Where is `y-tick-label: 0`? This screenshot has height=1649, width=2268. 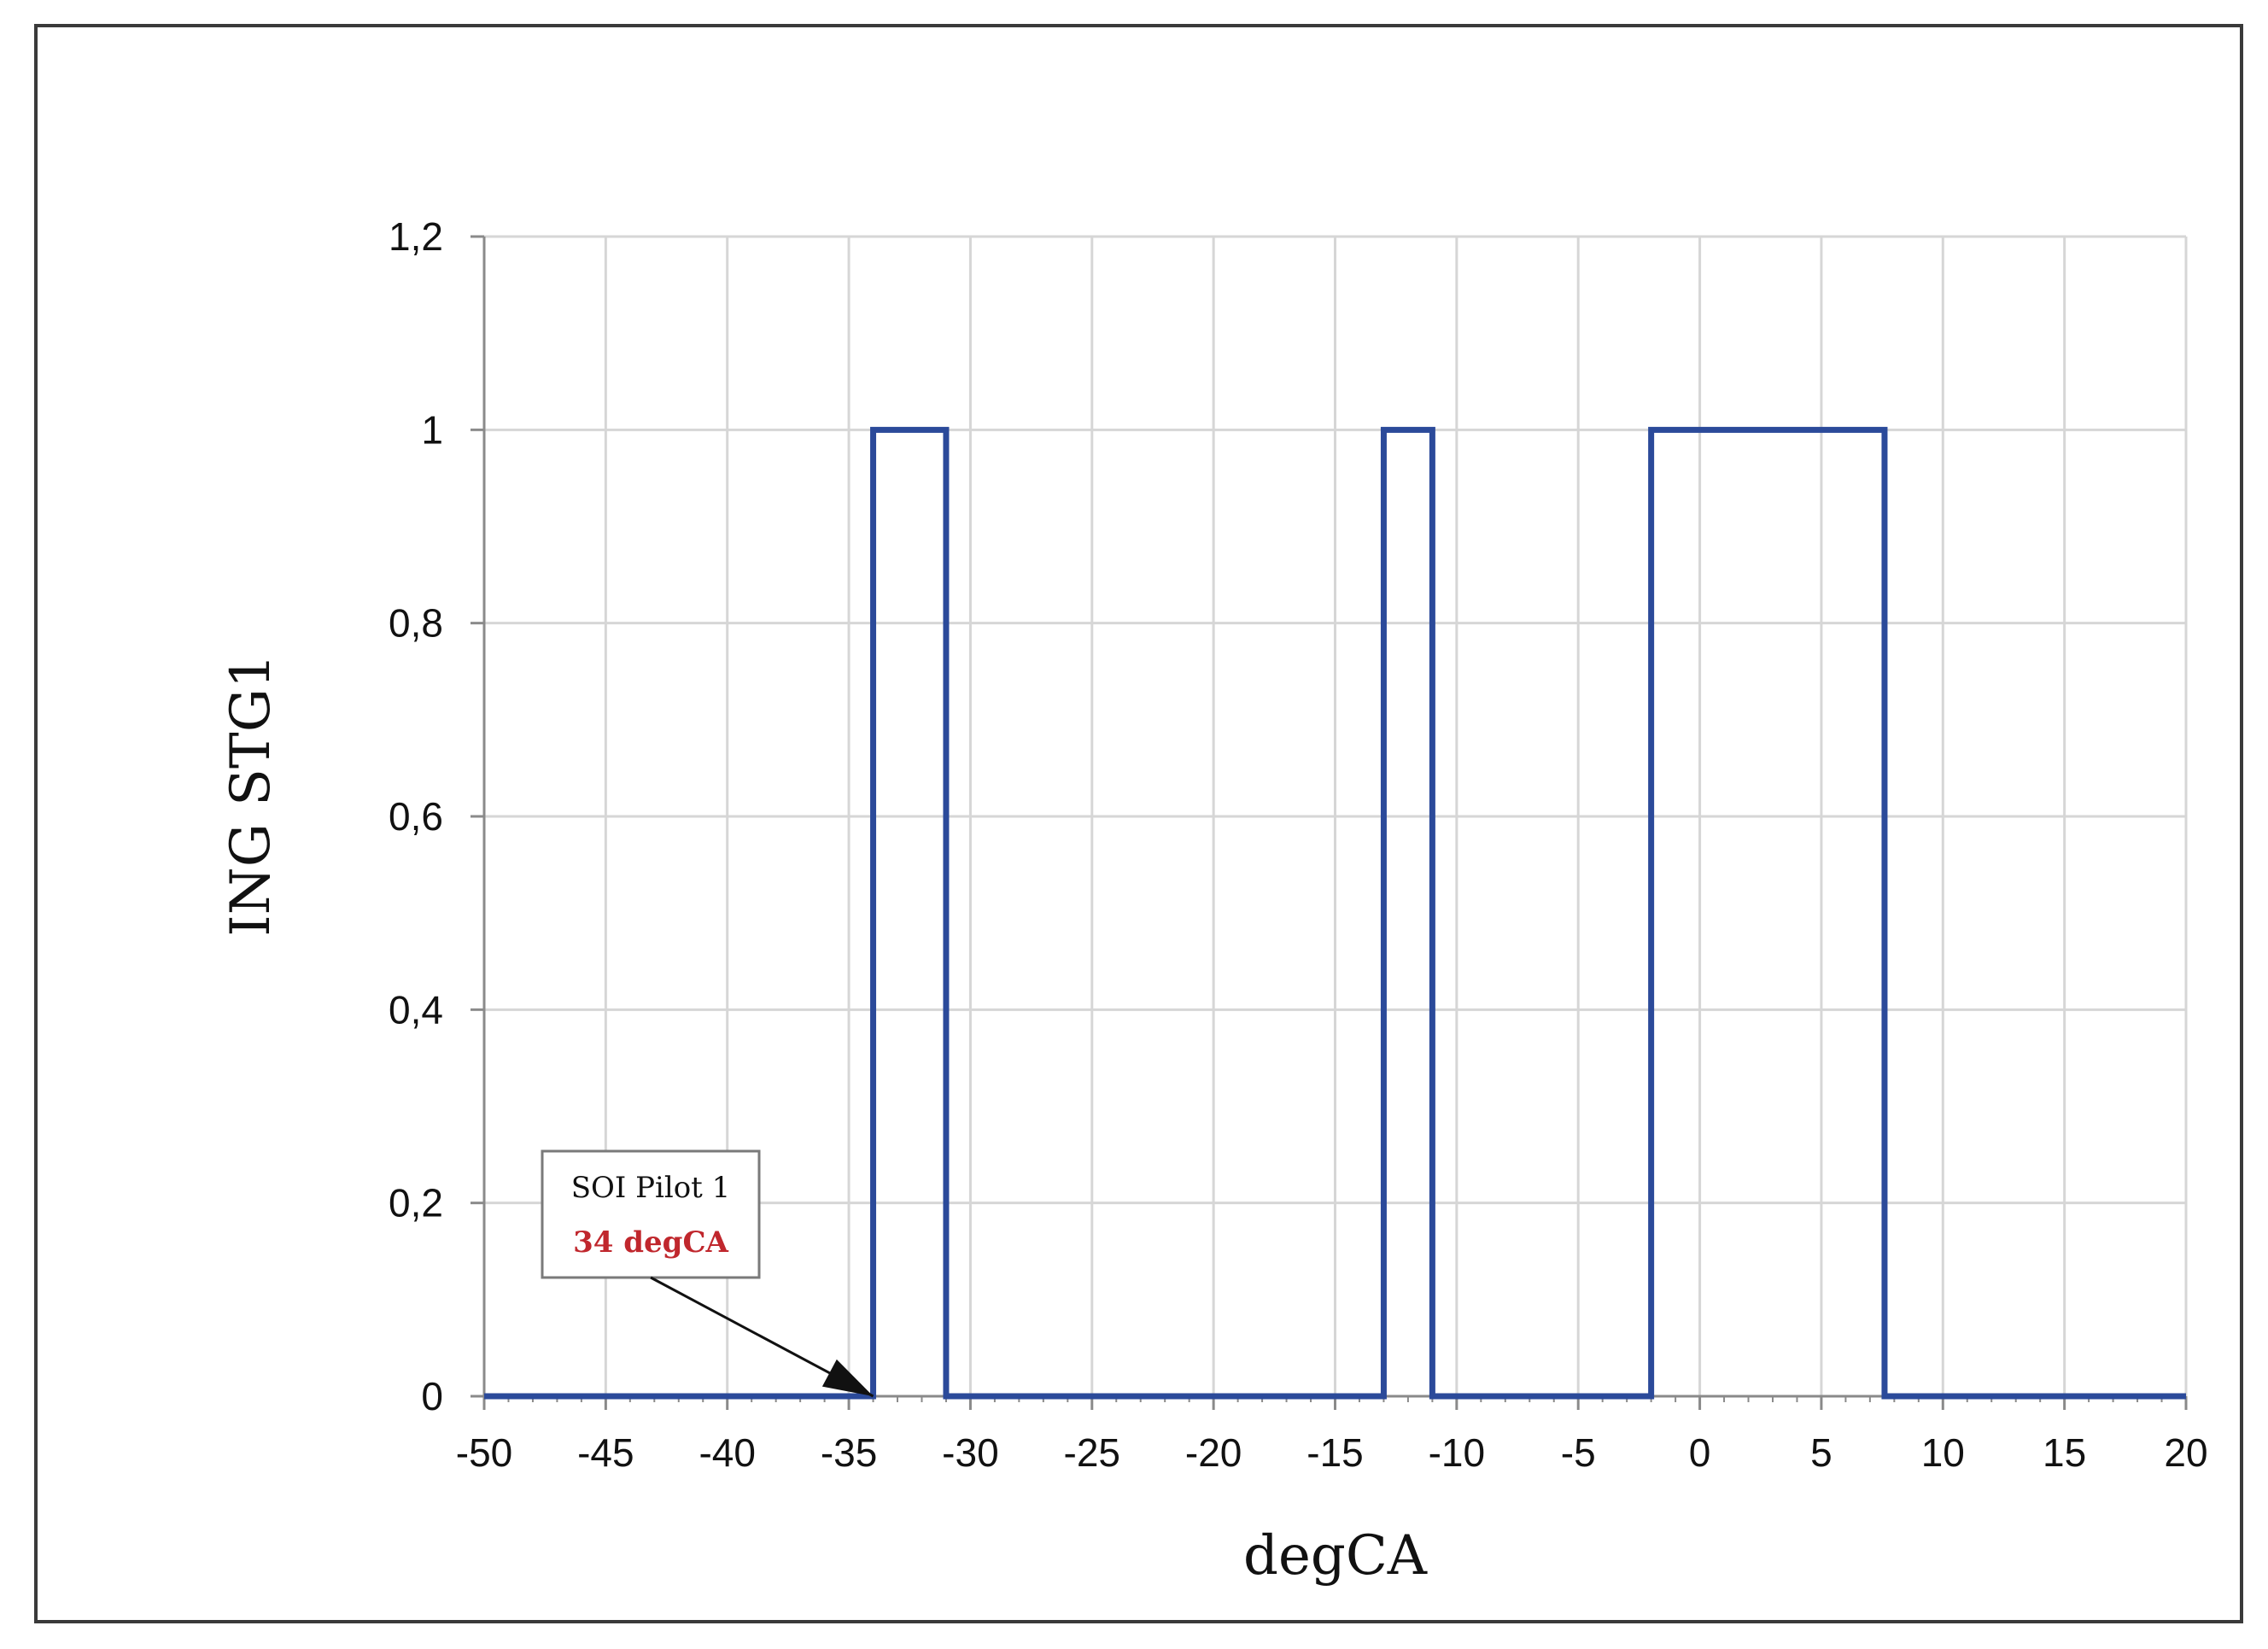 y-tick-label: 0 is located at coordinates (432, 1396).